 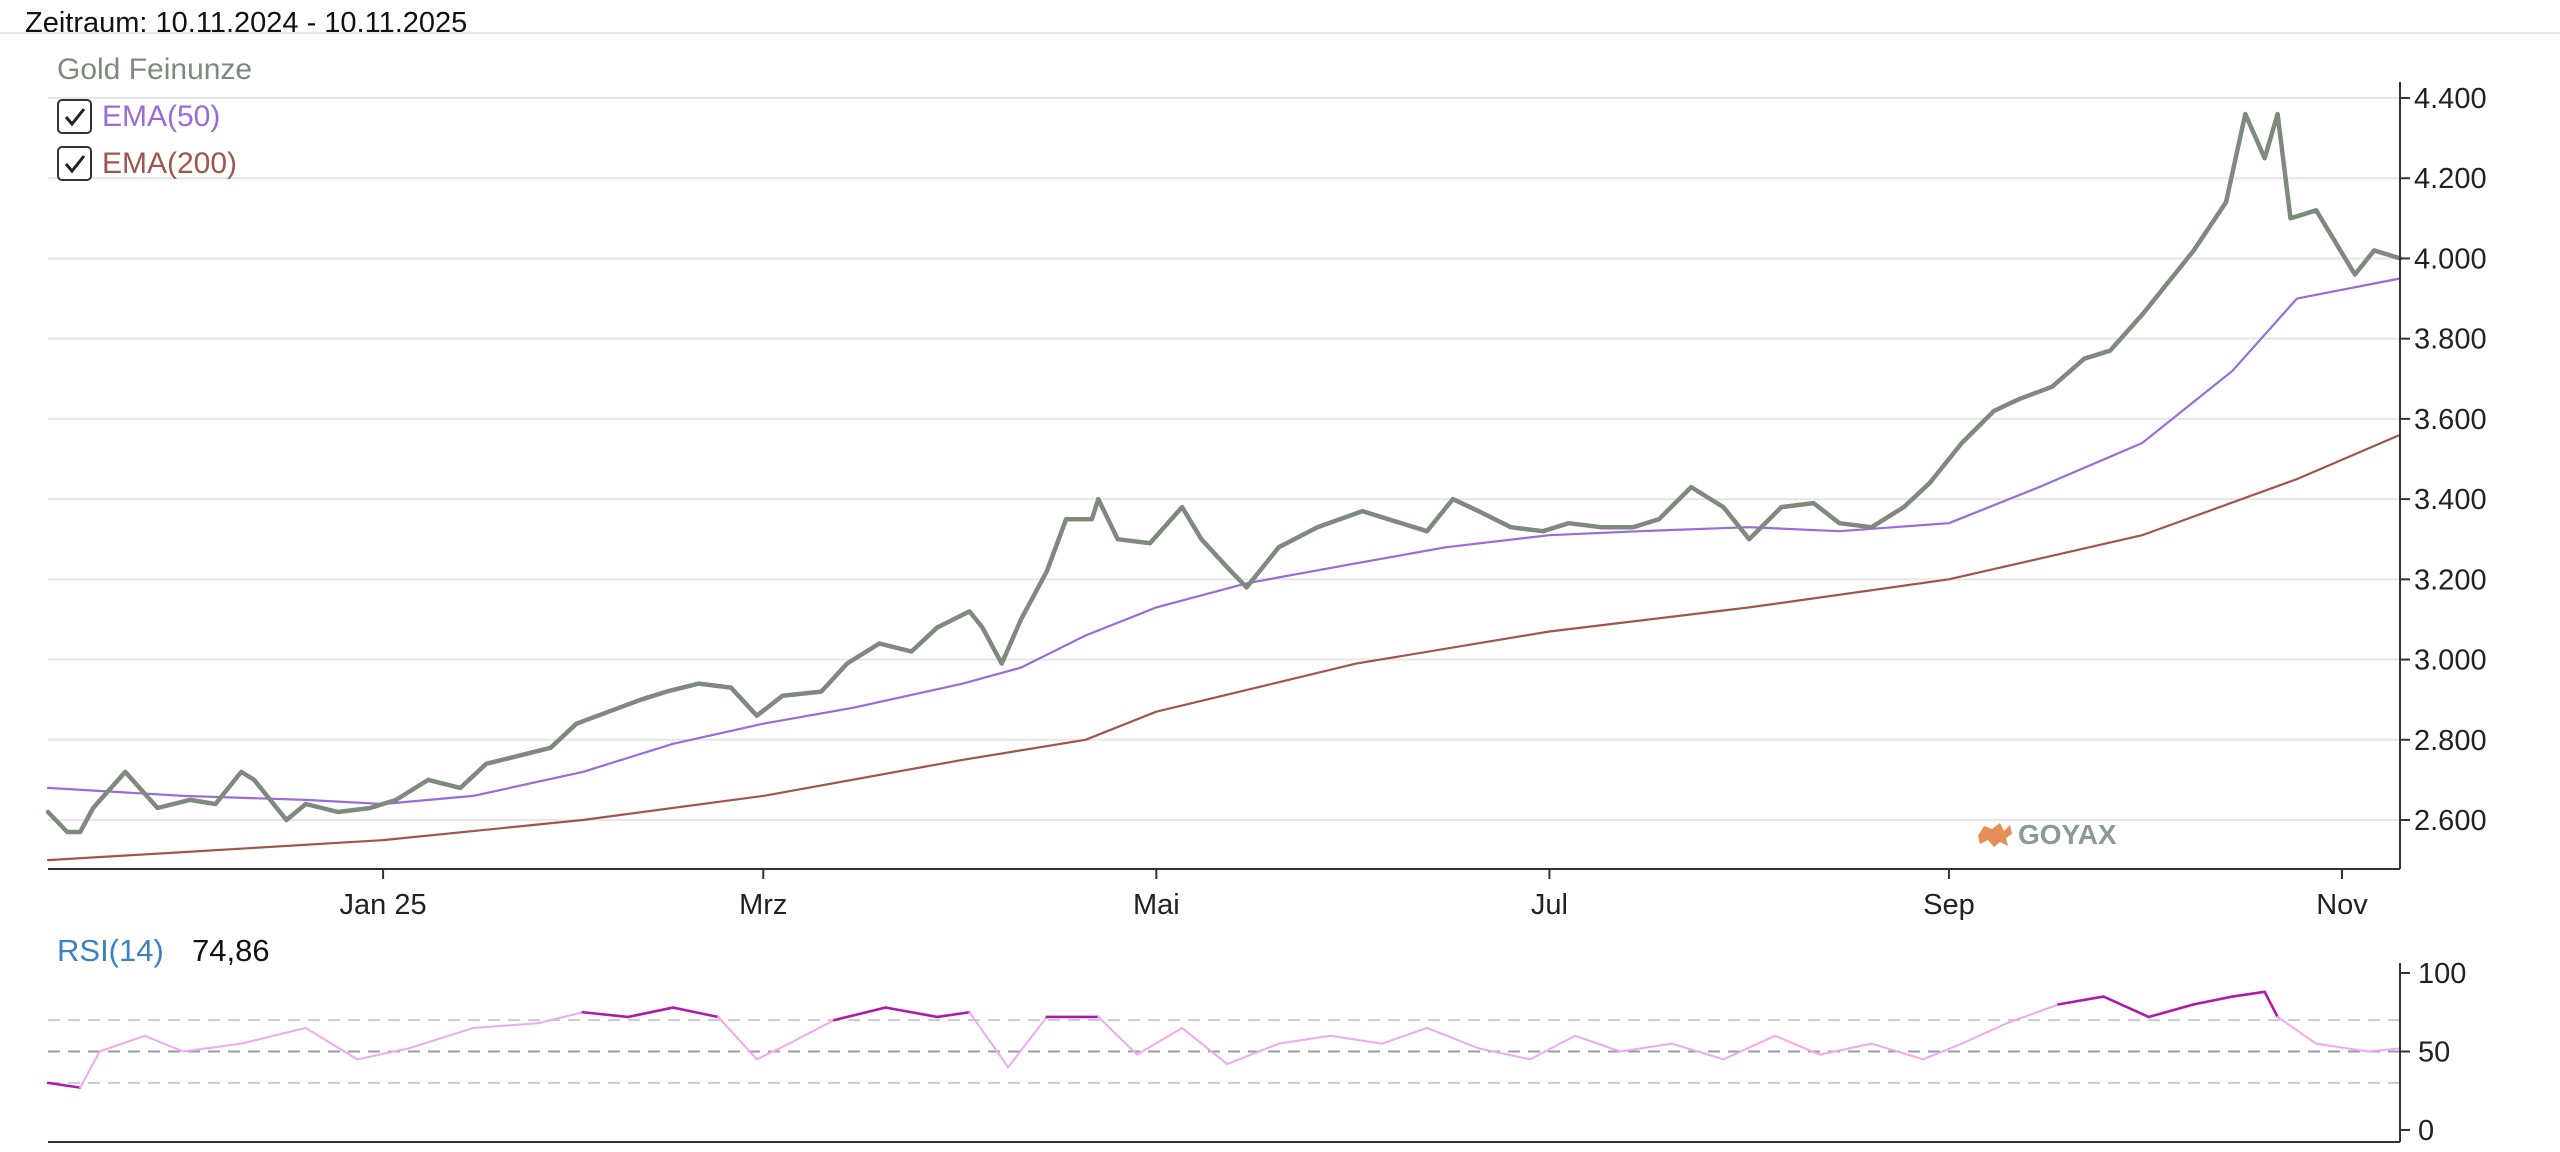 I want to click on main-x-tick-label: Nov, so click(x=2342, y=905).